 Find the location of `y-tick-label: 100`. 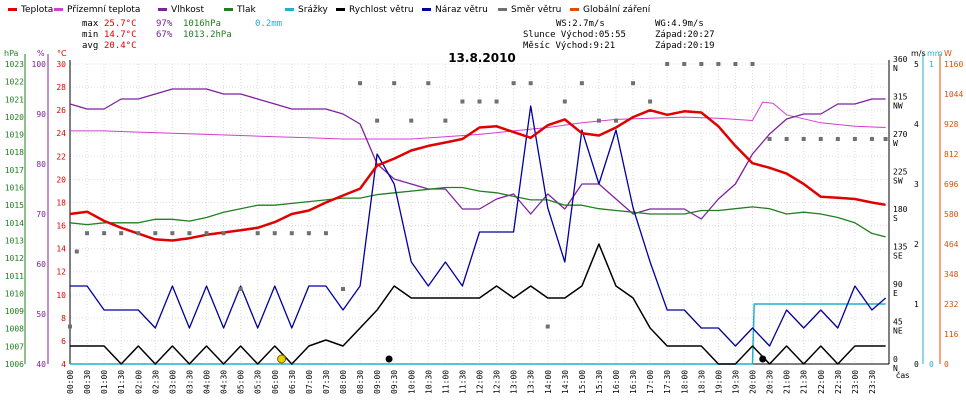

y-tick-label: 100 is located at coordinates (39, 64).